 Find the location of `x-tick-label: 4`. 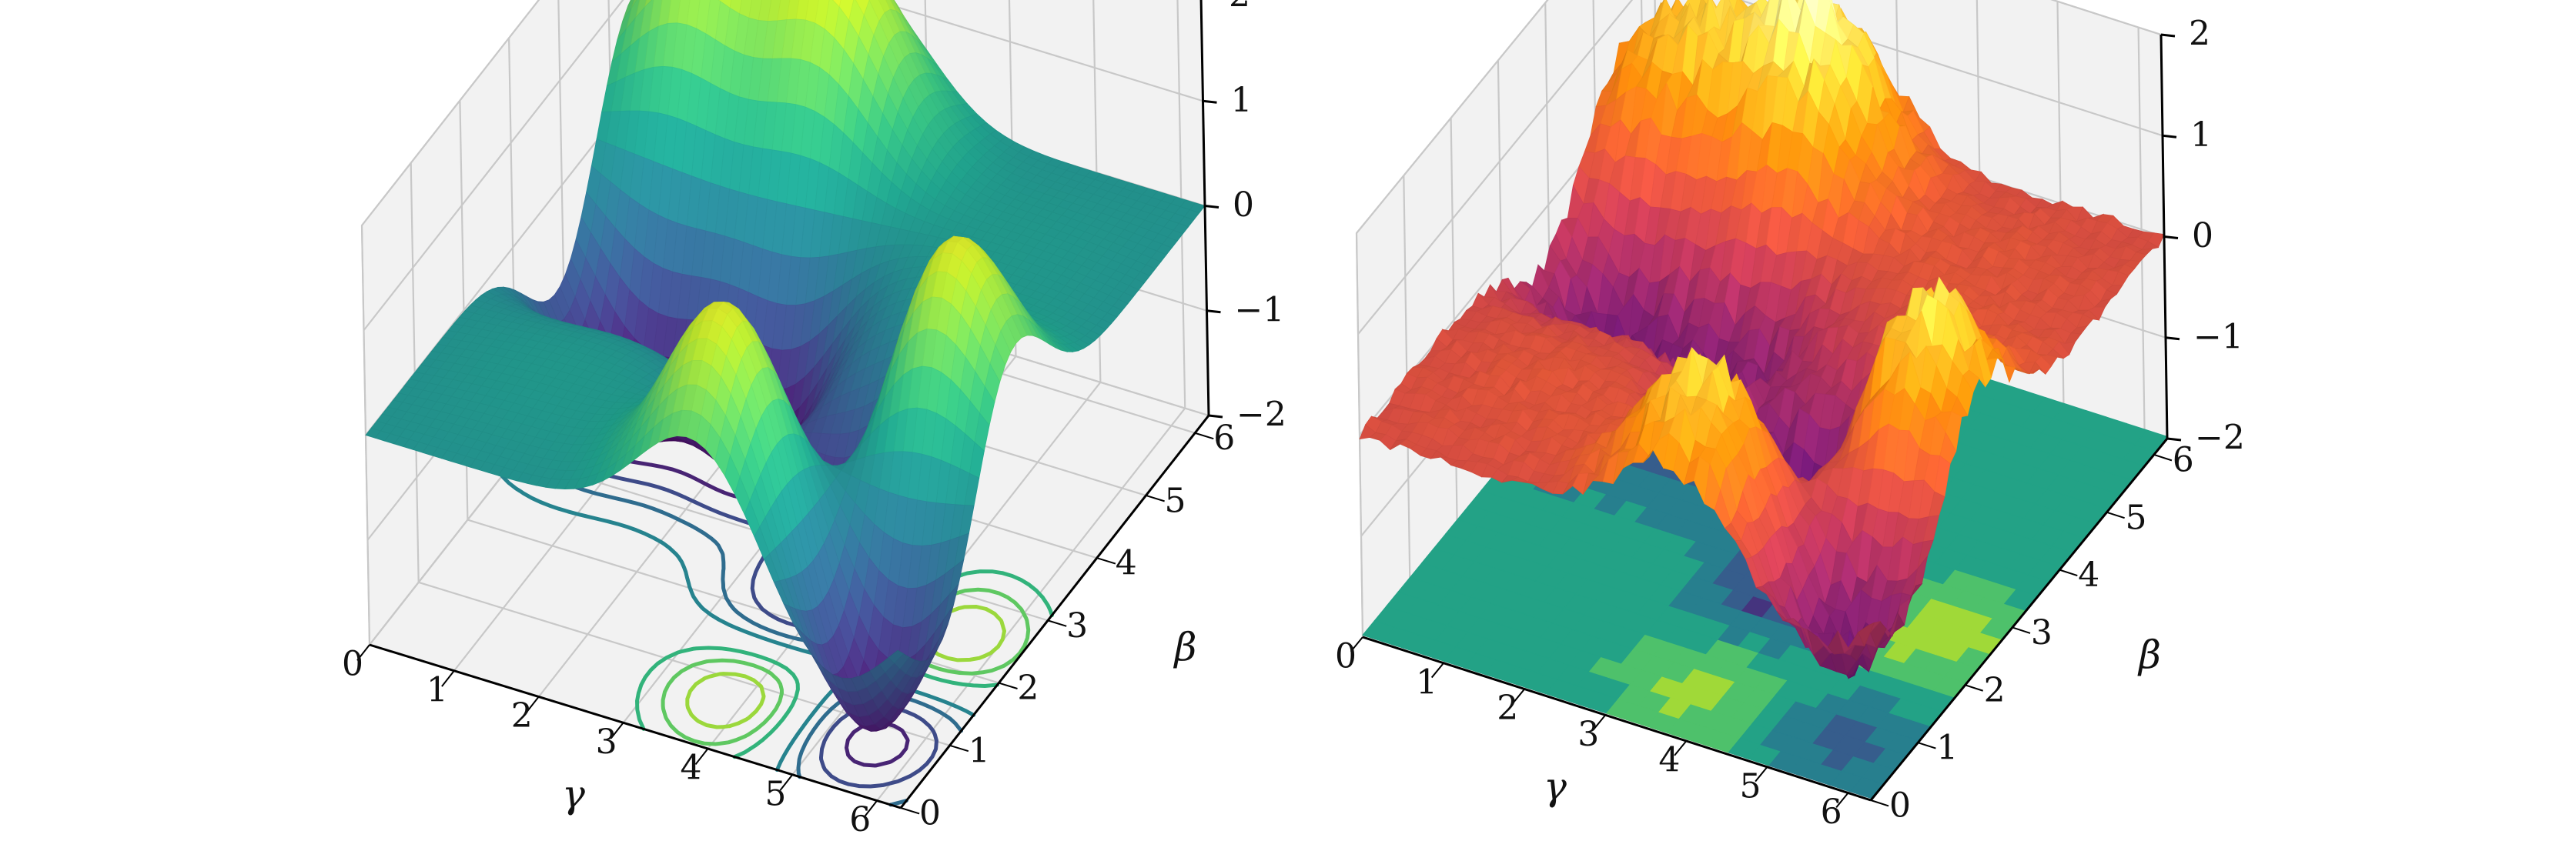

x-tick-label: 4 is located at coordinates (692, 769).